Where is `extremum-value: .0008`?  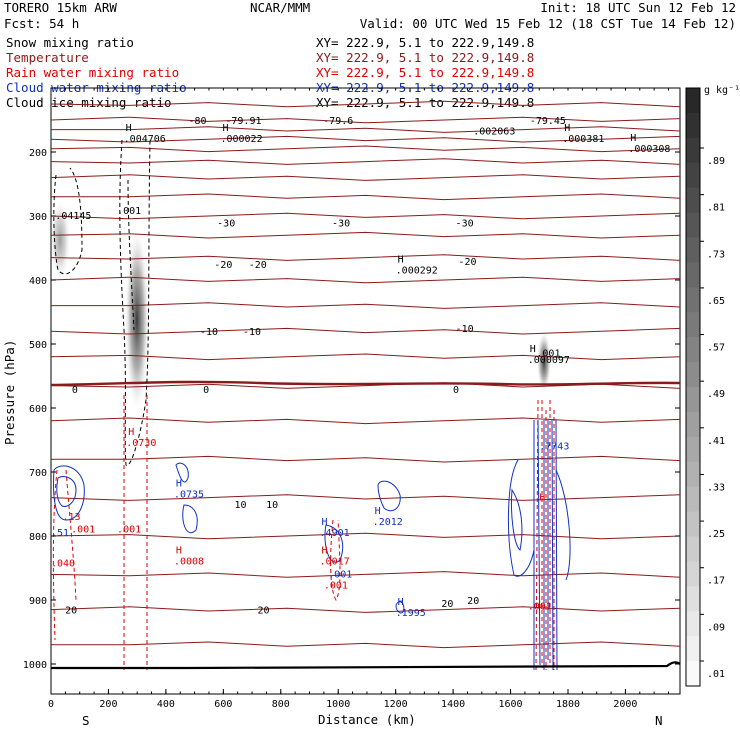
extremum-value: .0008 is located at coordinates (189, 562).